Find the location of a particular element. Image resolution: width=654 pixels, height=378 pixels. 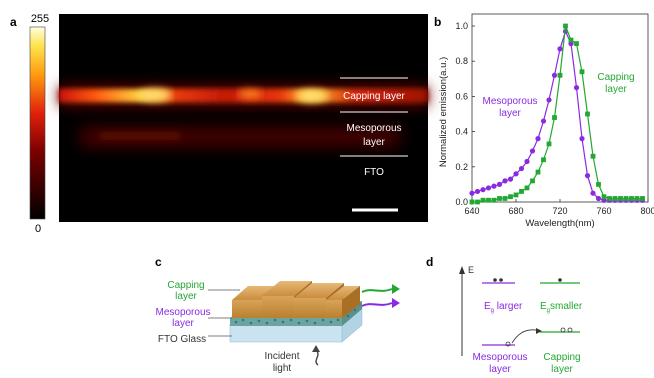

panel-c: c is located at coordinates (277, 314).